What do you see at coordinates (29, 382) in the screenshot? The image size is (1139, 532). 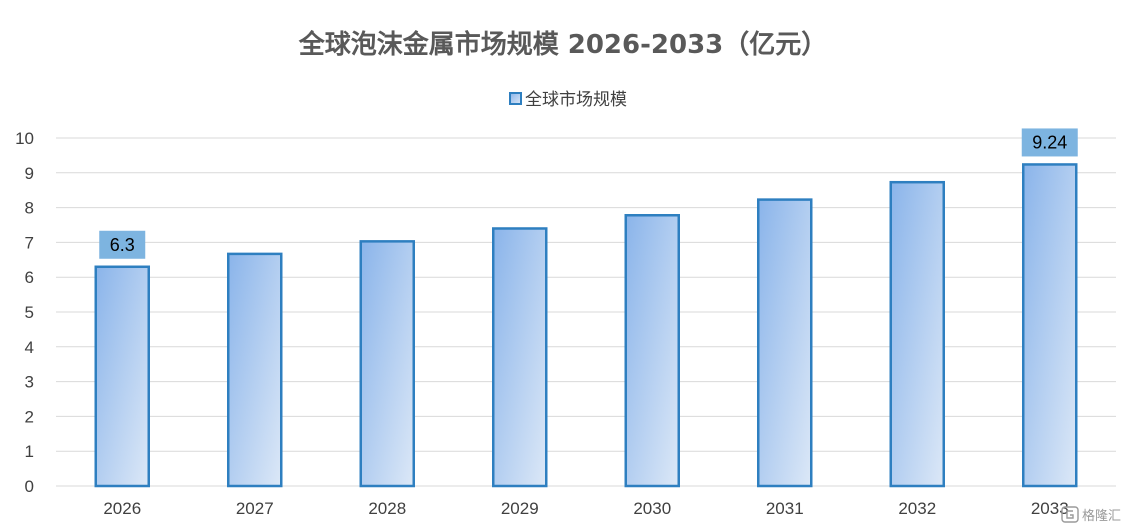 I see `y-tick-label: 3` at bounding box center [29, 382].